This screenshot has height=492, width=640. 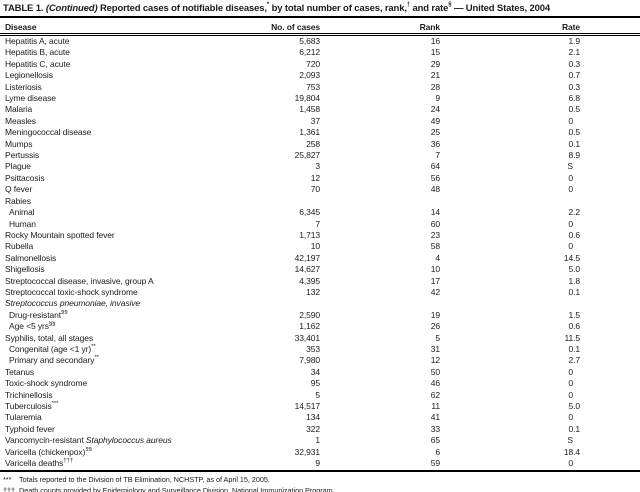 I want to click on cases-cell: 7,980, so click(x=309, y=360).